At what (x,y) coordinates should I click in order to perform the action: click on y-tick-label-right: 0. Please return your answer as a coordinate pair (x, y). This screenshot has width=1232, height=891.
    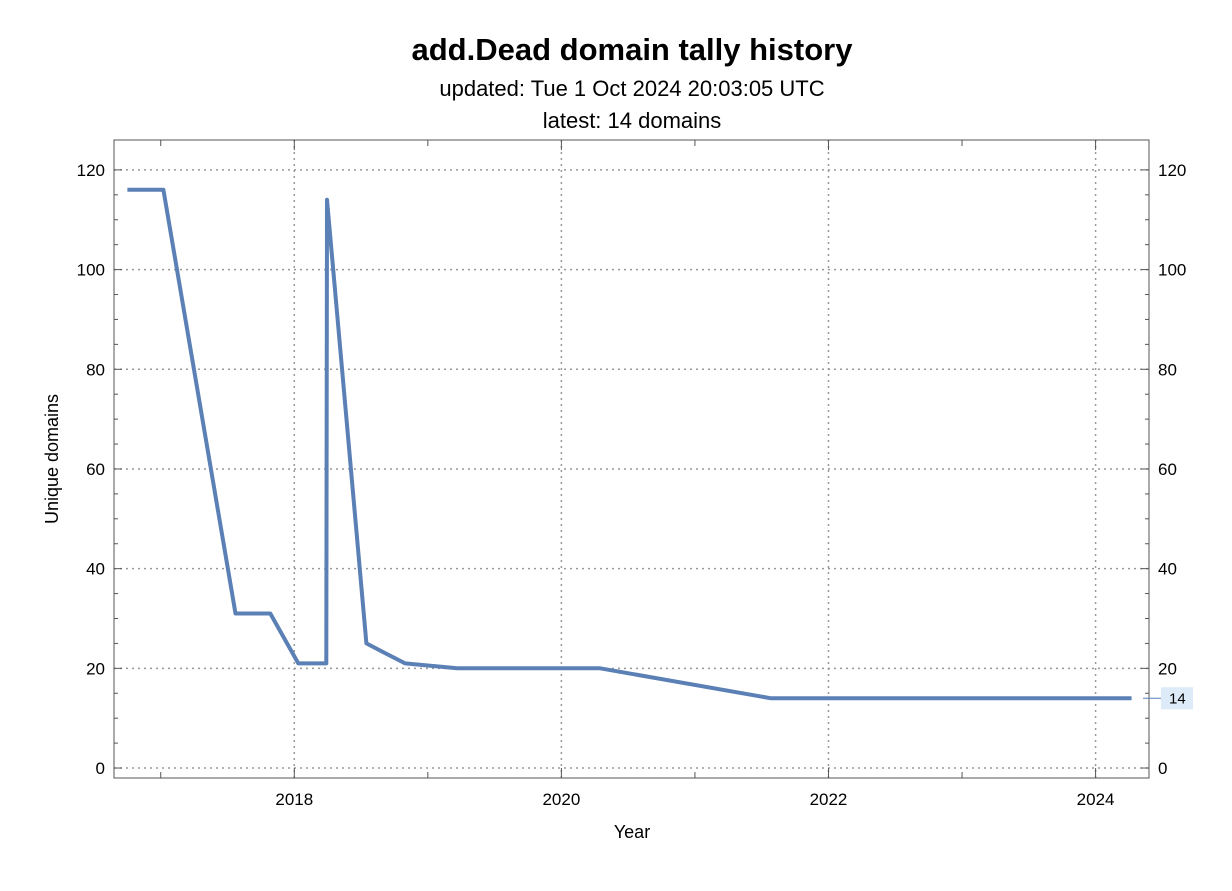
    Looking at the image, I should click on (1162, 768).